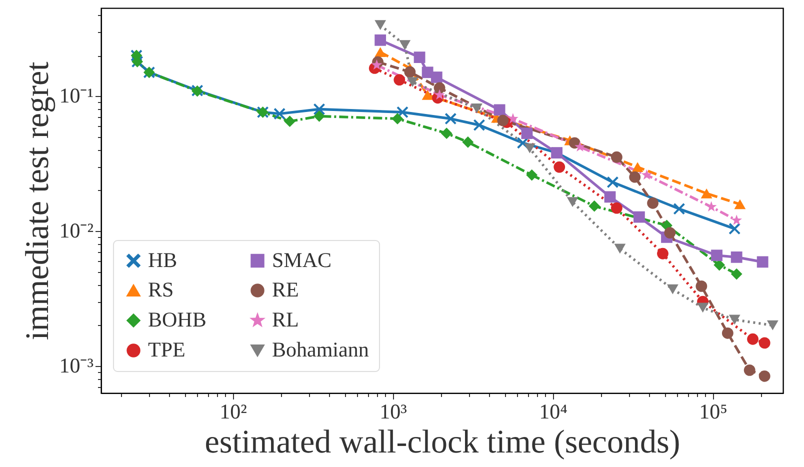  I want to click on y-tick-label: 10⁻¹, so click(76, 96).